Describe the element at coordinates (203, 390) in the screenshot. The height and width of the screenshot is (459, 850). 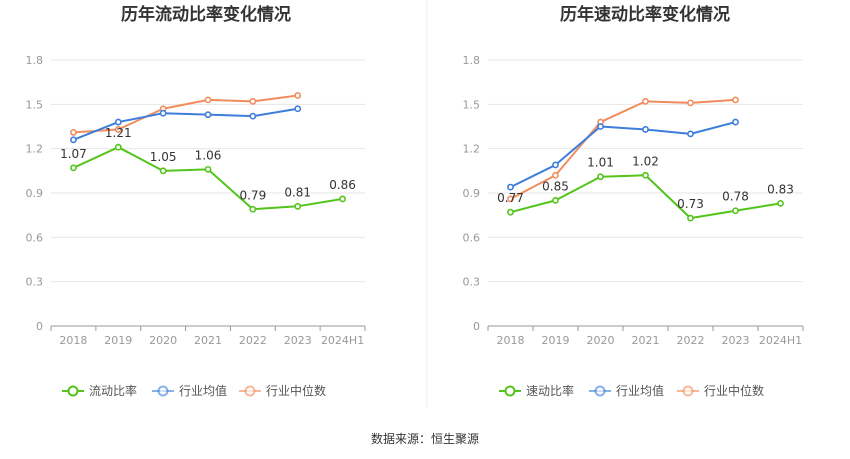
I see `legend-label: 行业均值` at that location.